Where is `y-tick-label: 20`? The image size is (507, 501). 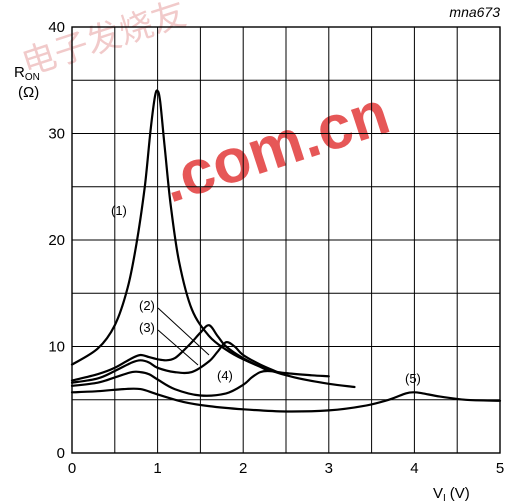
y-tick-label: 20 is located at coordinates (56, 240).